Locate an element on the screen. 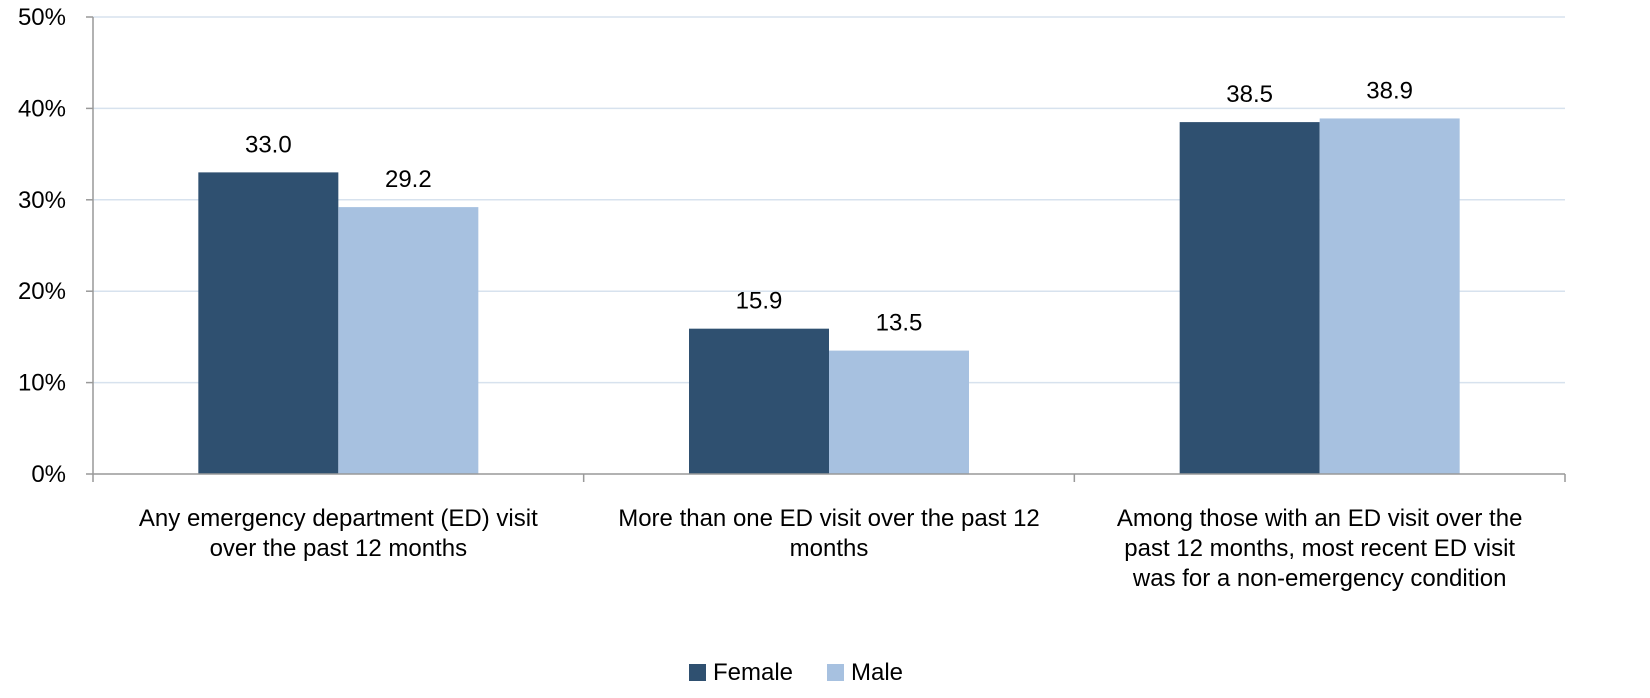 The height and width of the screenshot is (698, 1650). y-axis-ticks: 0% 10% 20% 30% 40% 50% is located at coordinates (55, 246).